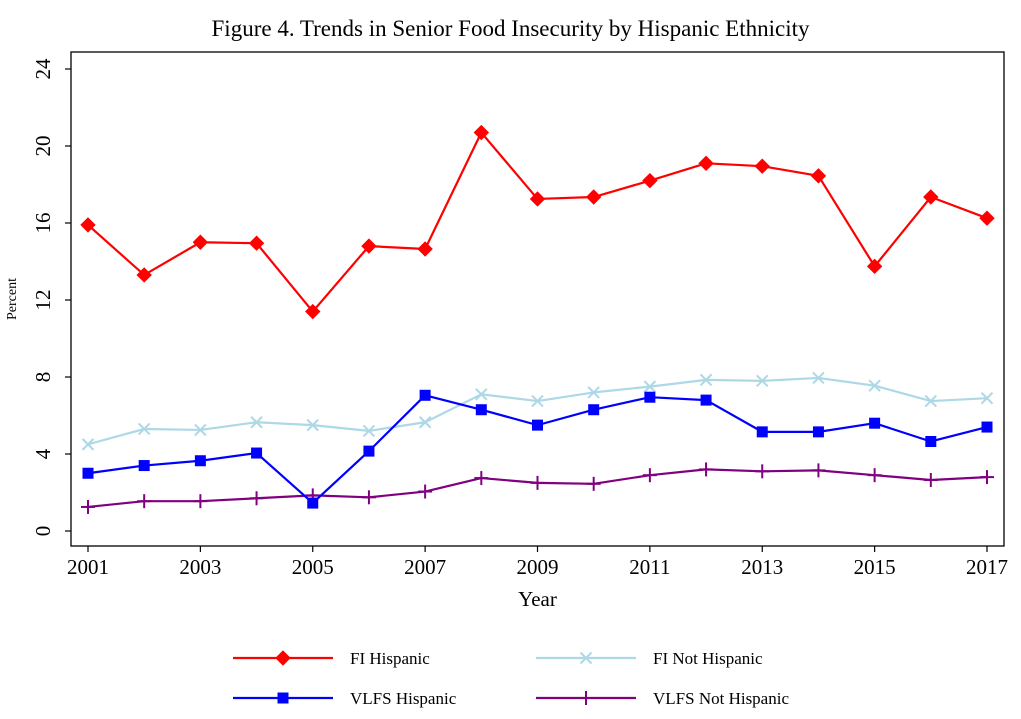  Describe the element at coordinates (88, 567) in the screenshot. I see `x-tick-label: 2001` at that location.